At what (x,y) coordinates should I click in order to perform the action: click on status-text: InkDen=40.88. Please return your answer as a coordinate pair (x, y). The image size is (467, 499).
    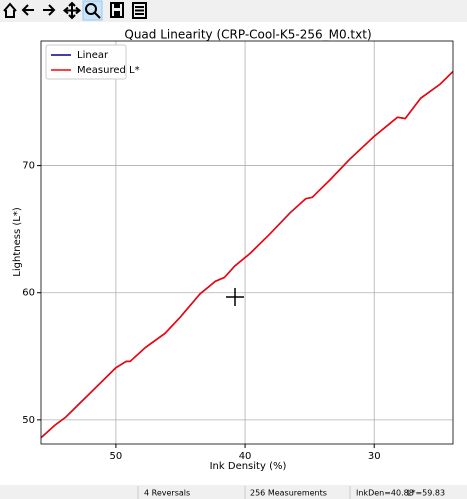
    Looking at the image, I should click on (385, 493).